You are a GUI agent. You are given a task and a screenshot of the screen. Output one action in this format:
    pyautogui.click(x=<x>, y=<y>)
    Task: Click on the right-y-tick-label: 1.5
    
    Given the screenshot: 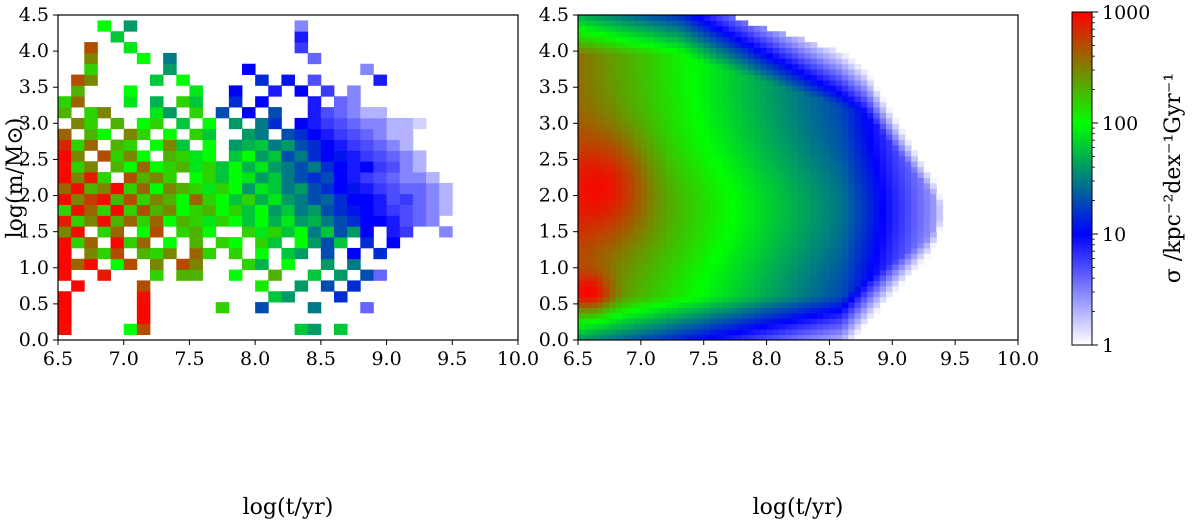 What is the action you would take?
    pyautogui.click(x=554, y=232)
    